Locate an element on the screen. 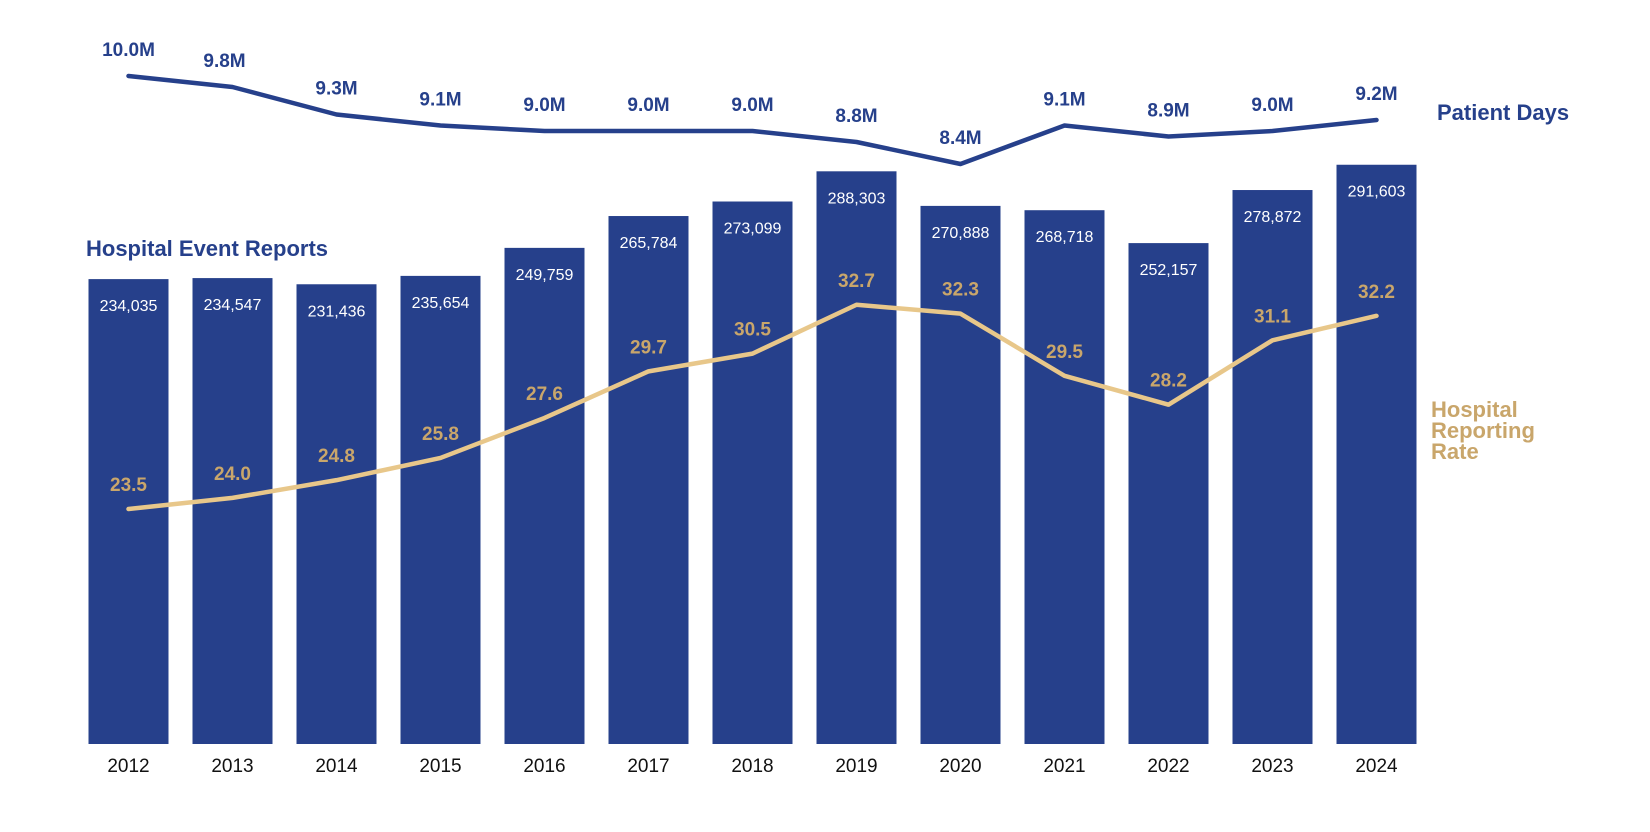  series-title-rate-line-1: Hospital is located at coordinates (1474, 409).